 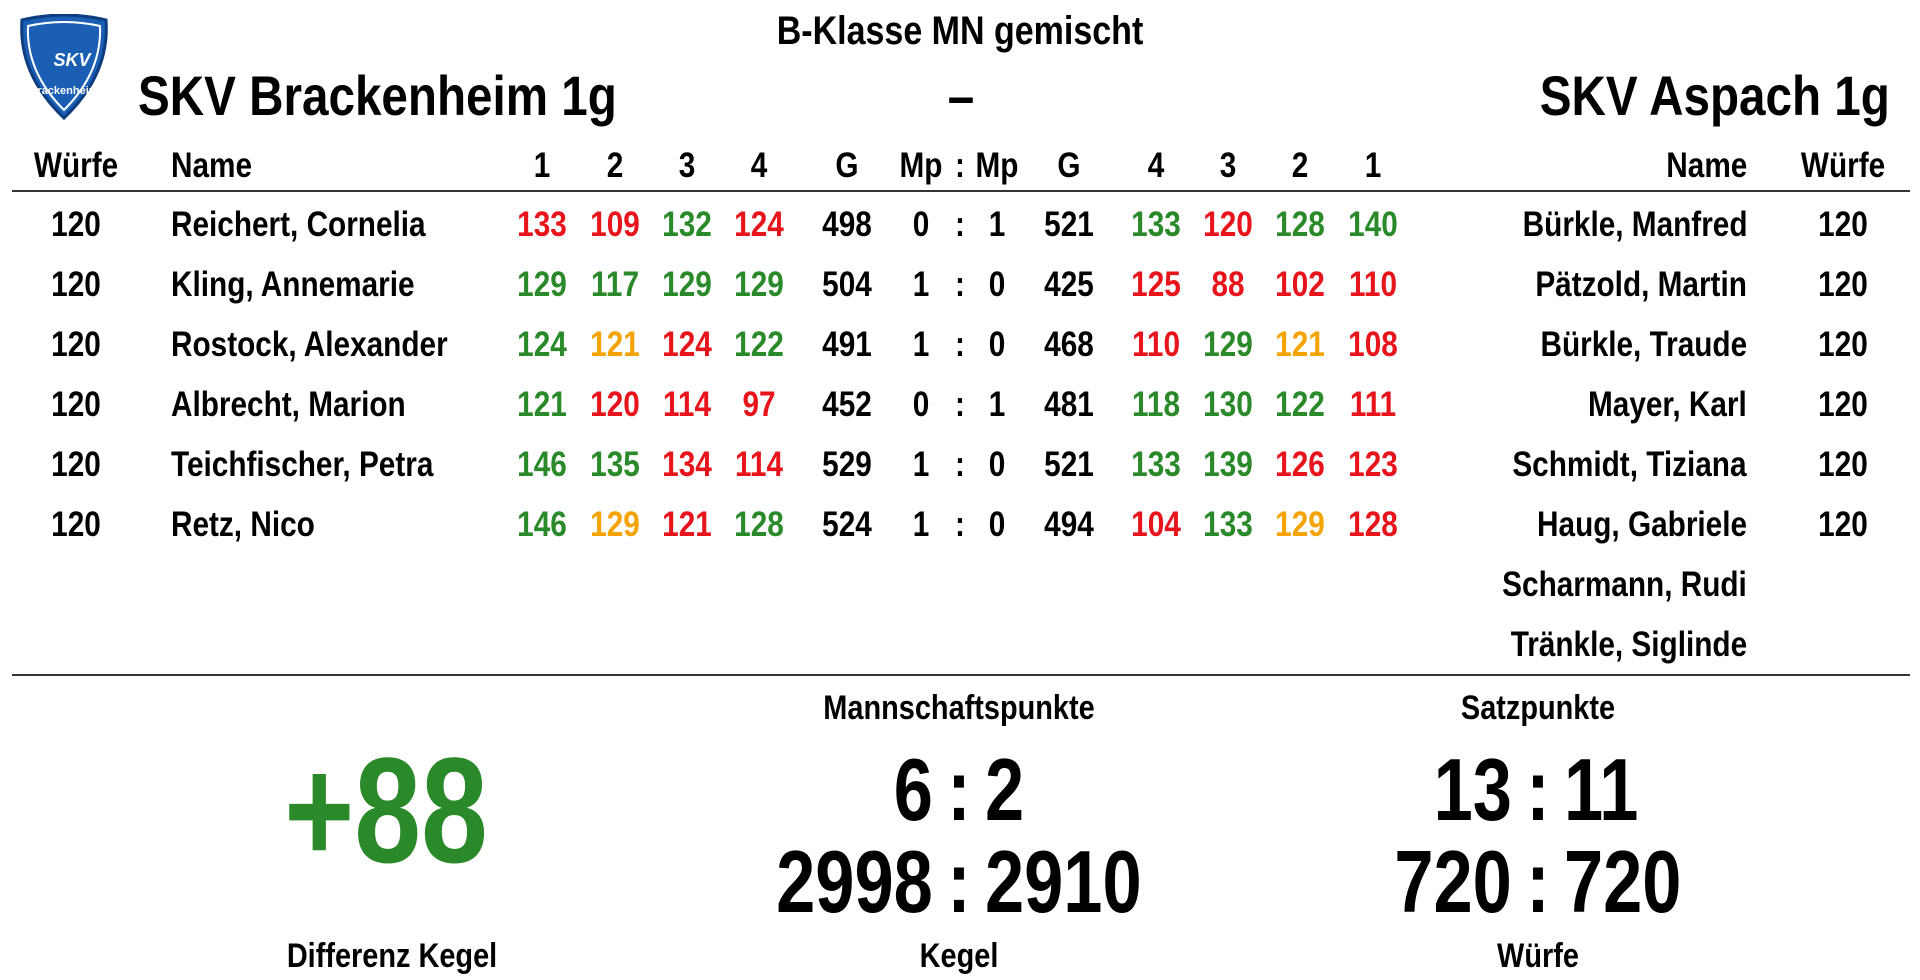 I want to click on set-score: 108, so click(x=1373, y=344).